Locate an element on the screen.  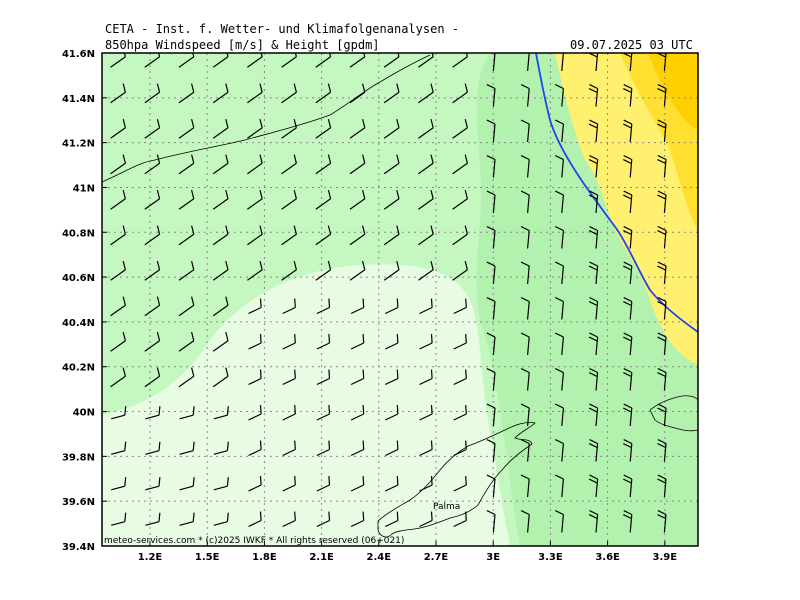
lat-tick-label: 39.4N is located at coordinates (78, 547).